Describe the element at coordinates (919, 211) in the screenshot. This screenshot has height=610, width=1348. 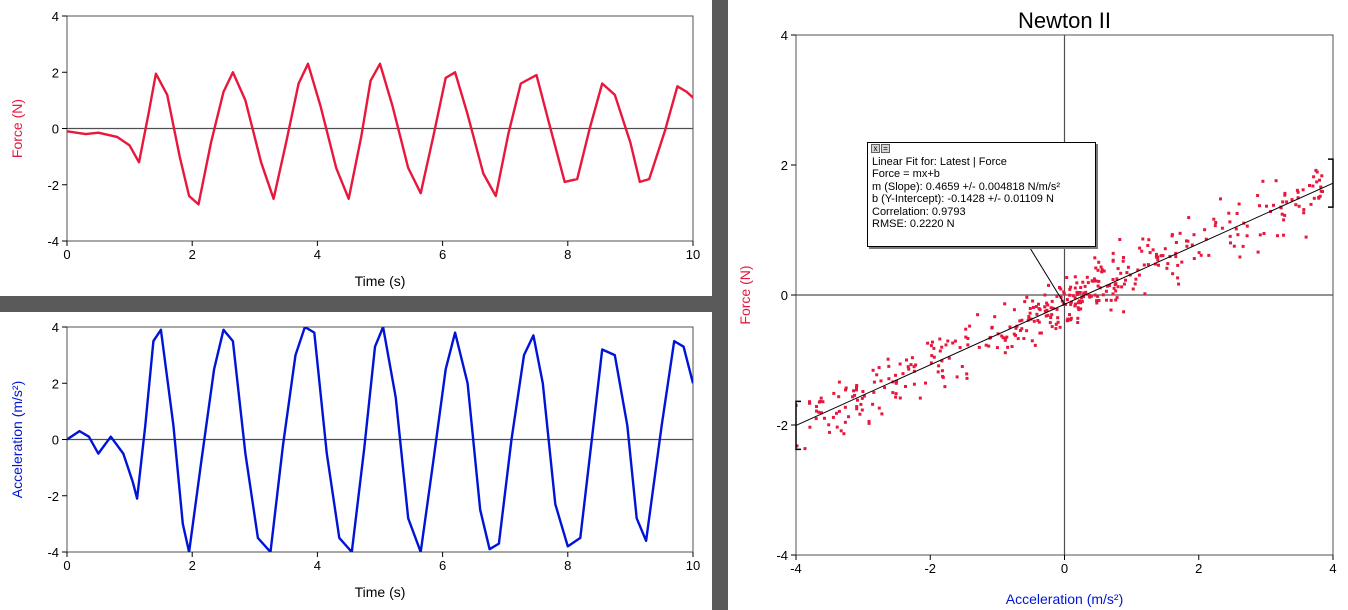
I see `fit-correlation: Correlation: 0.9793` at that location.